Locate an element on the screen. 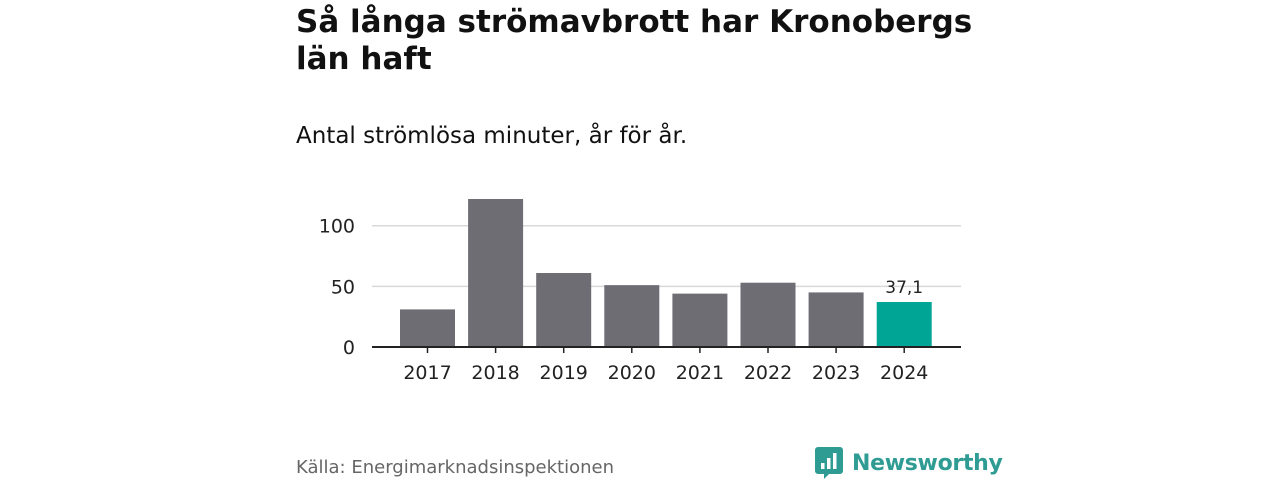  x-tick-label-2021: 2021 is located at coordinates (700, 373).